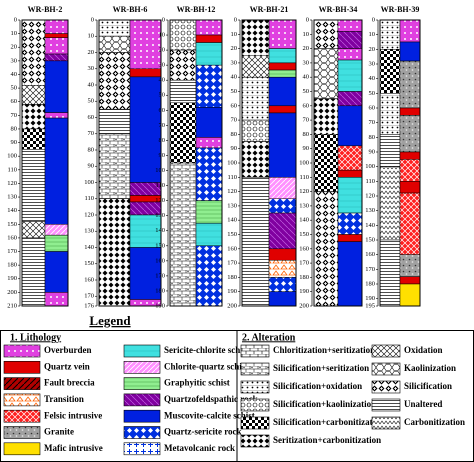 Image resolution: width=474 pixels, height=462 pixels. Describe the element at coordinates (196, 9) in the screenshot. I see `borehole-name: WR-BH-12` at that location.